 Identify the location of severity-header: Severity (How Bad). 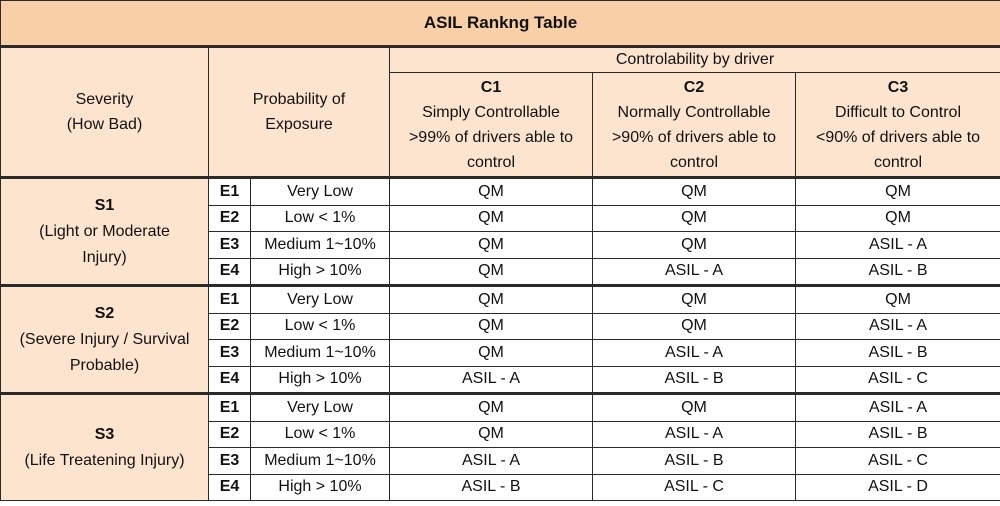
(104, 112).